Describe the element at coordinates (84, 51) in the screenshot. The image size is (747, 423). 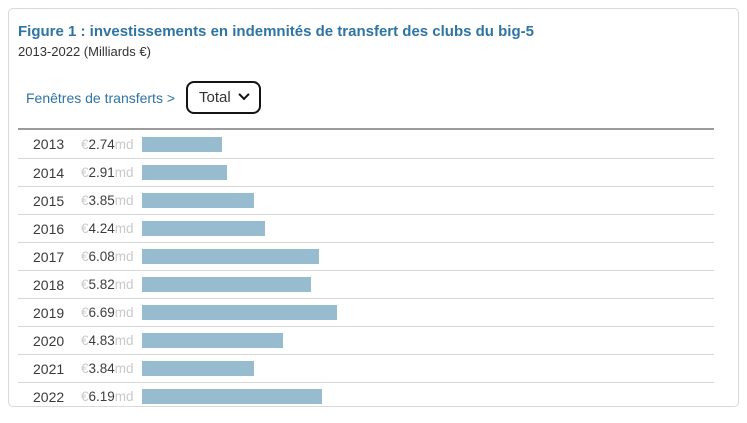
I see `figure-subtitle: 2013-2022 (Milliards €)` at that location.